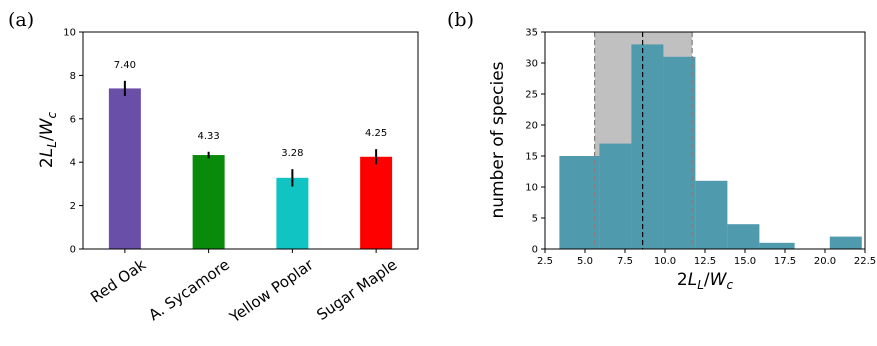 The height and width of the screenshot is (346, 877). What do you see at coordinates (292, 153) in the screenshot?
I see `panel-a-value-label: 3.28` at bounding box center [292, 153].